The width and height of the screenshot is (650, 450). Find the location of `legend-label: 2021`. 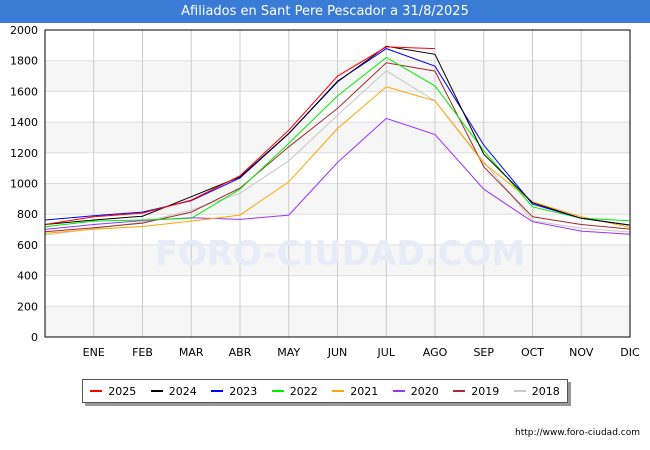

legend-label: 2021 is located at coordinates (364, 391).